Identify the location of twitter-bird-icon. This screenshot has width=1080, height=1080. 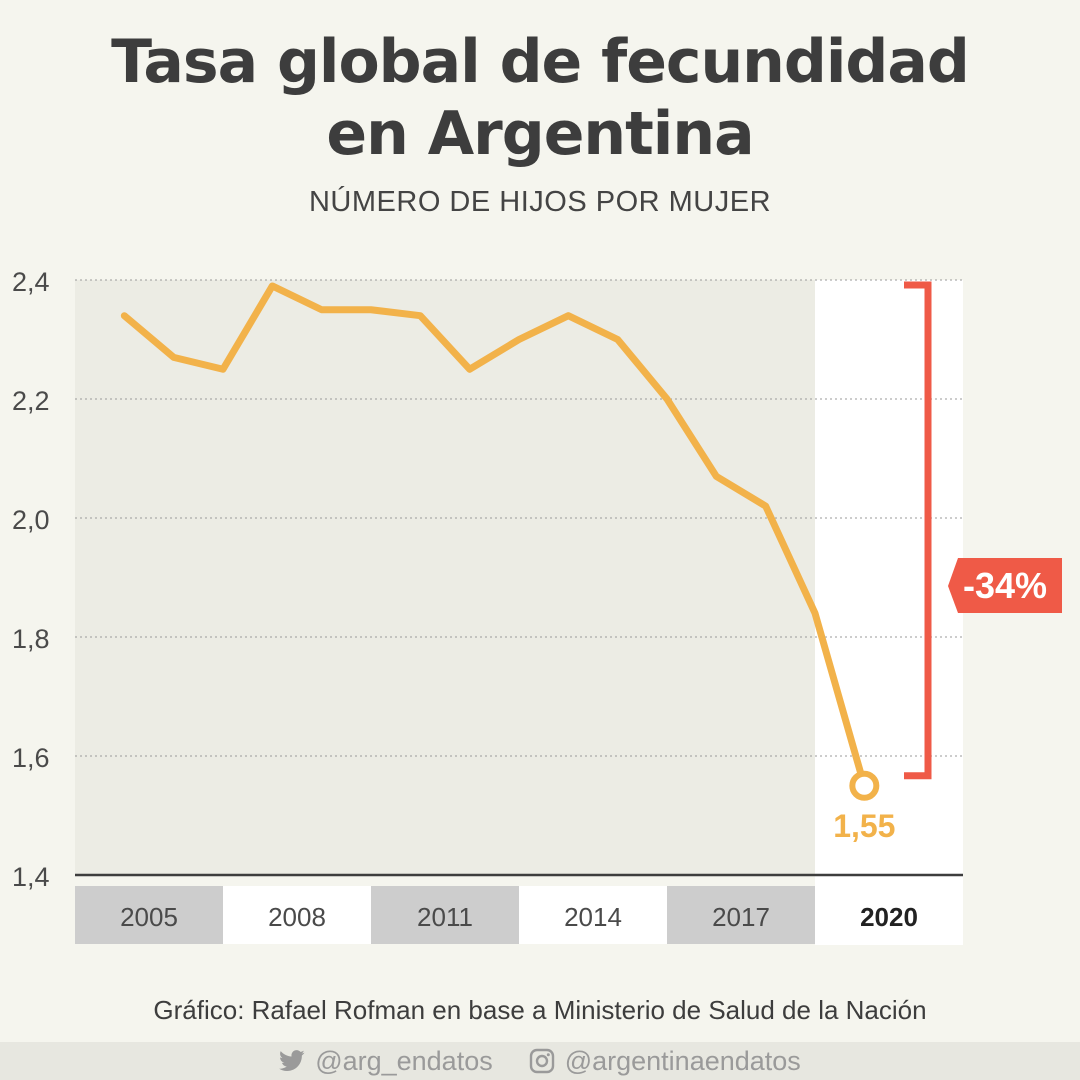
(292, 1060).